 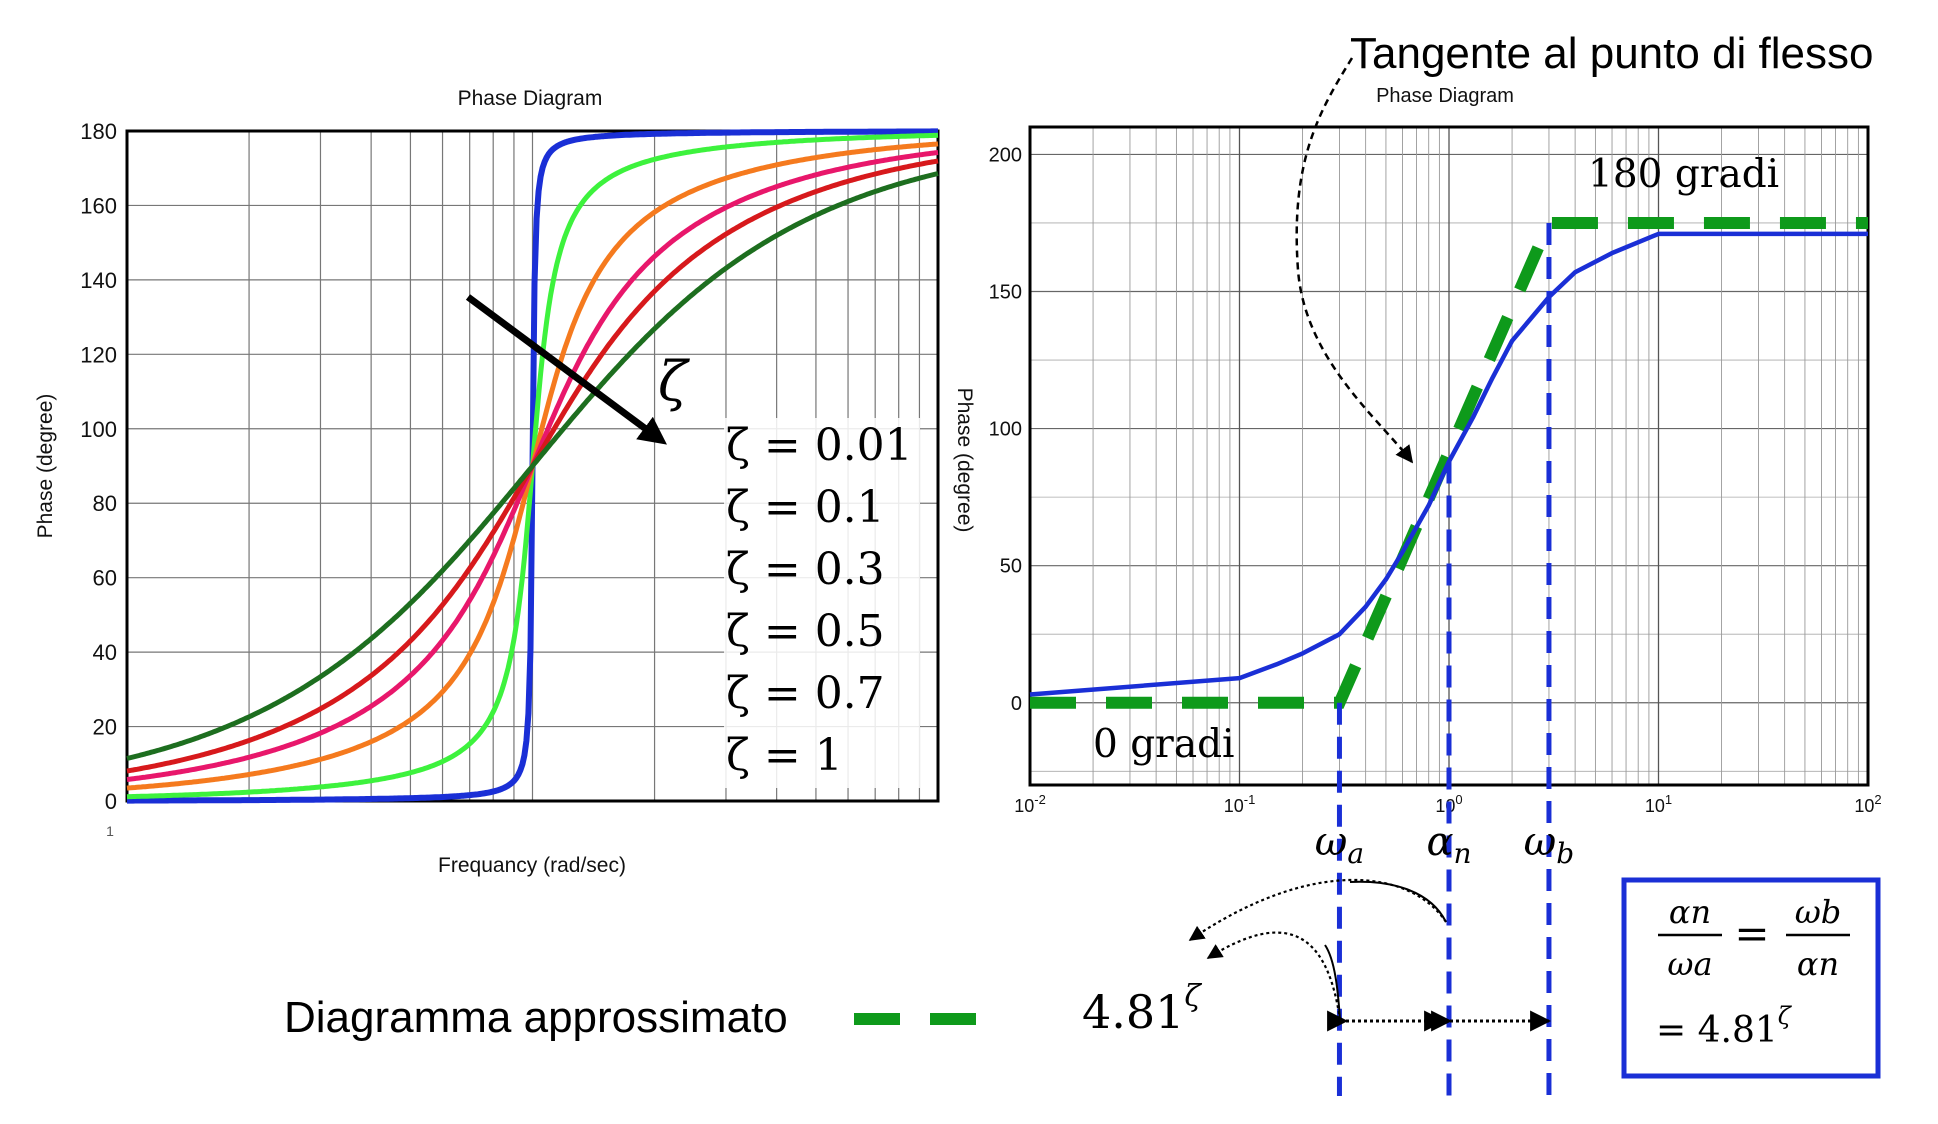 I want to click on formula-rhs-num: ωb, so click(x=1818, y=912).